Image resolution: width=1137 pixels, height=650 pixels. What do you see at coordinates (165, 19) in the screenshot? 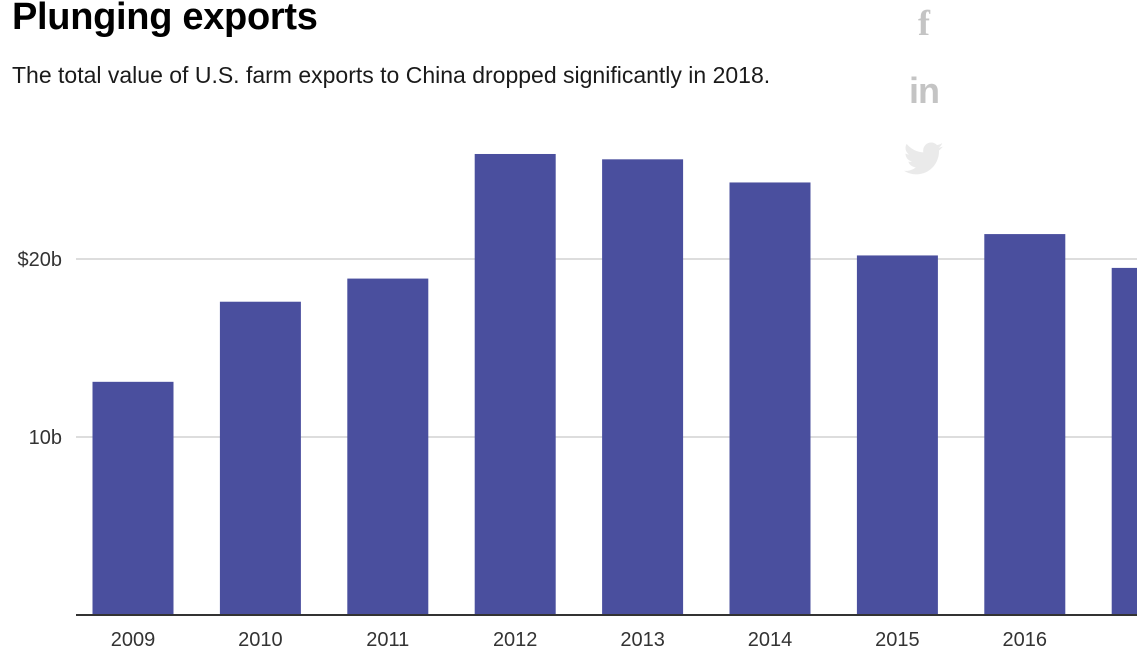
I see `chart-title: Plunging exports` at bounding box center [165, 19].